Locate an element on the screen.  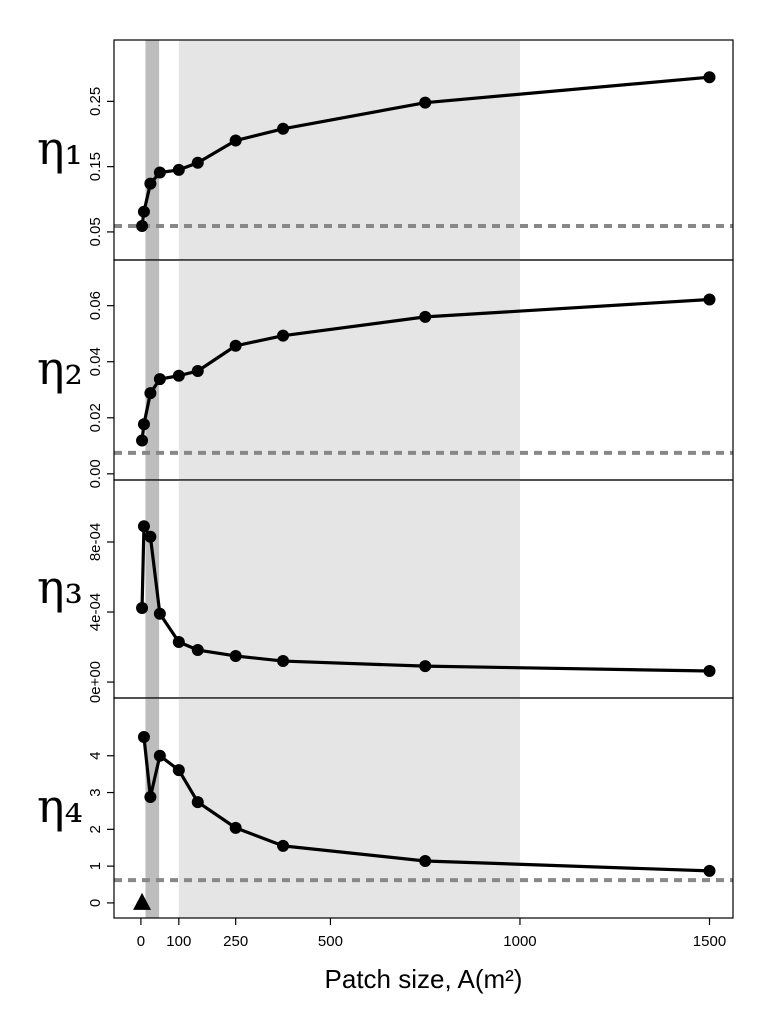
y-axis-label: η₄ is located at coordinates (60, 806).